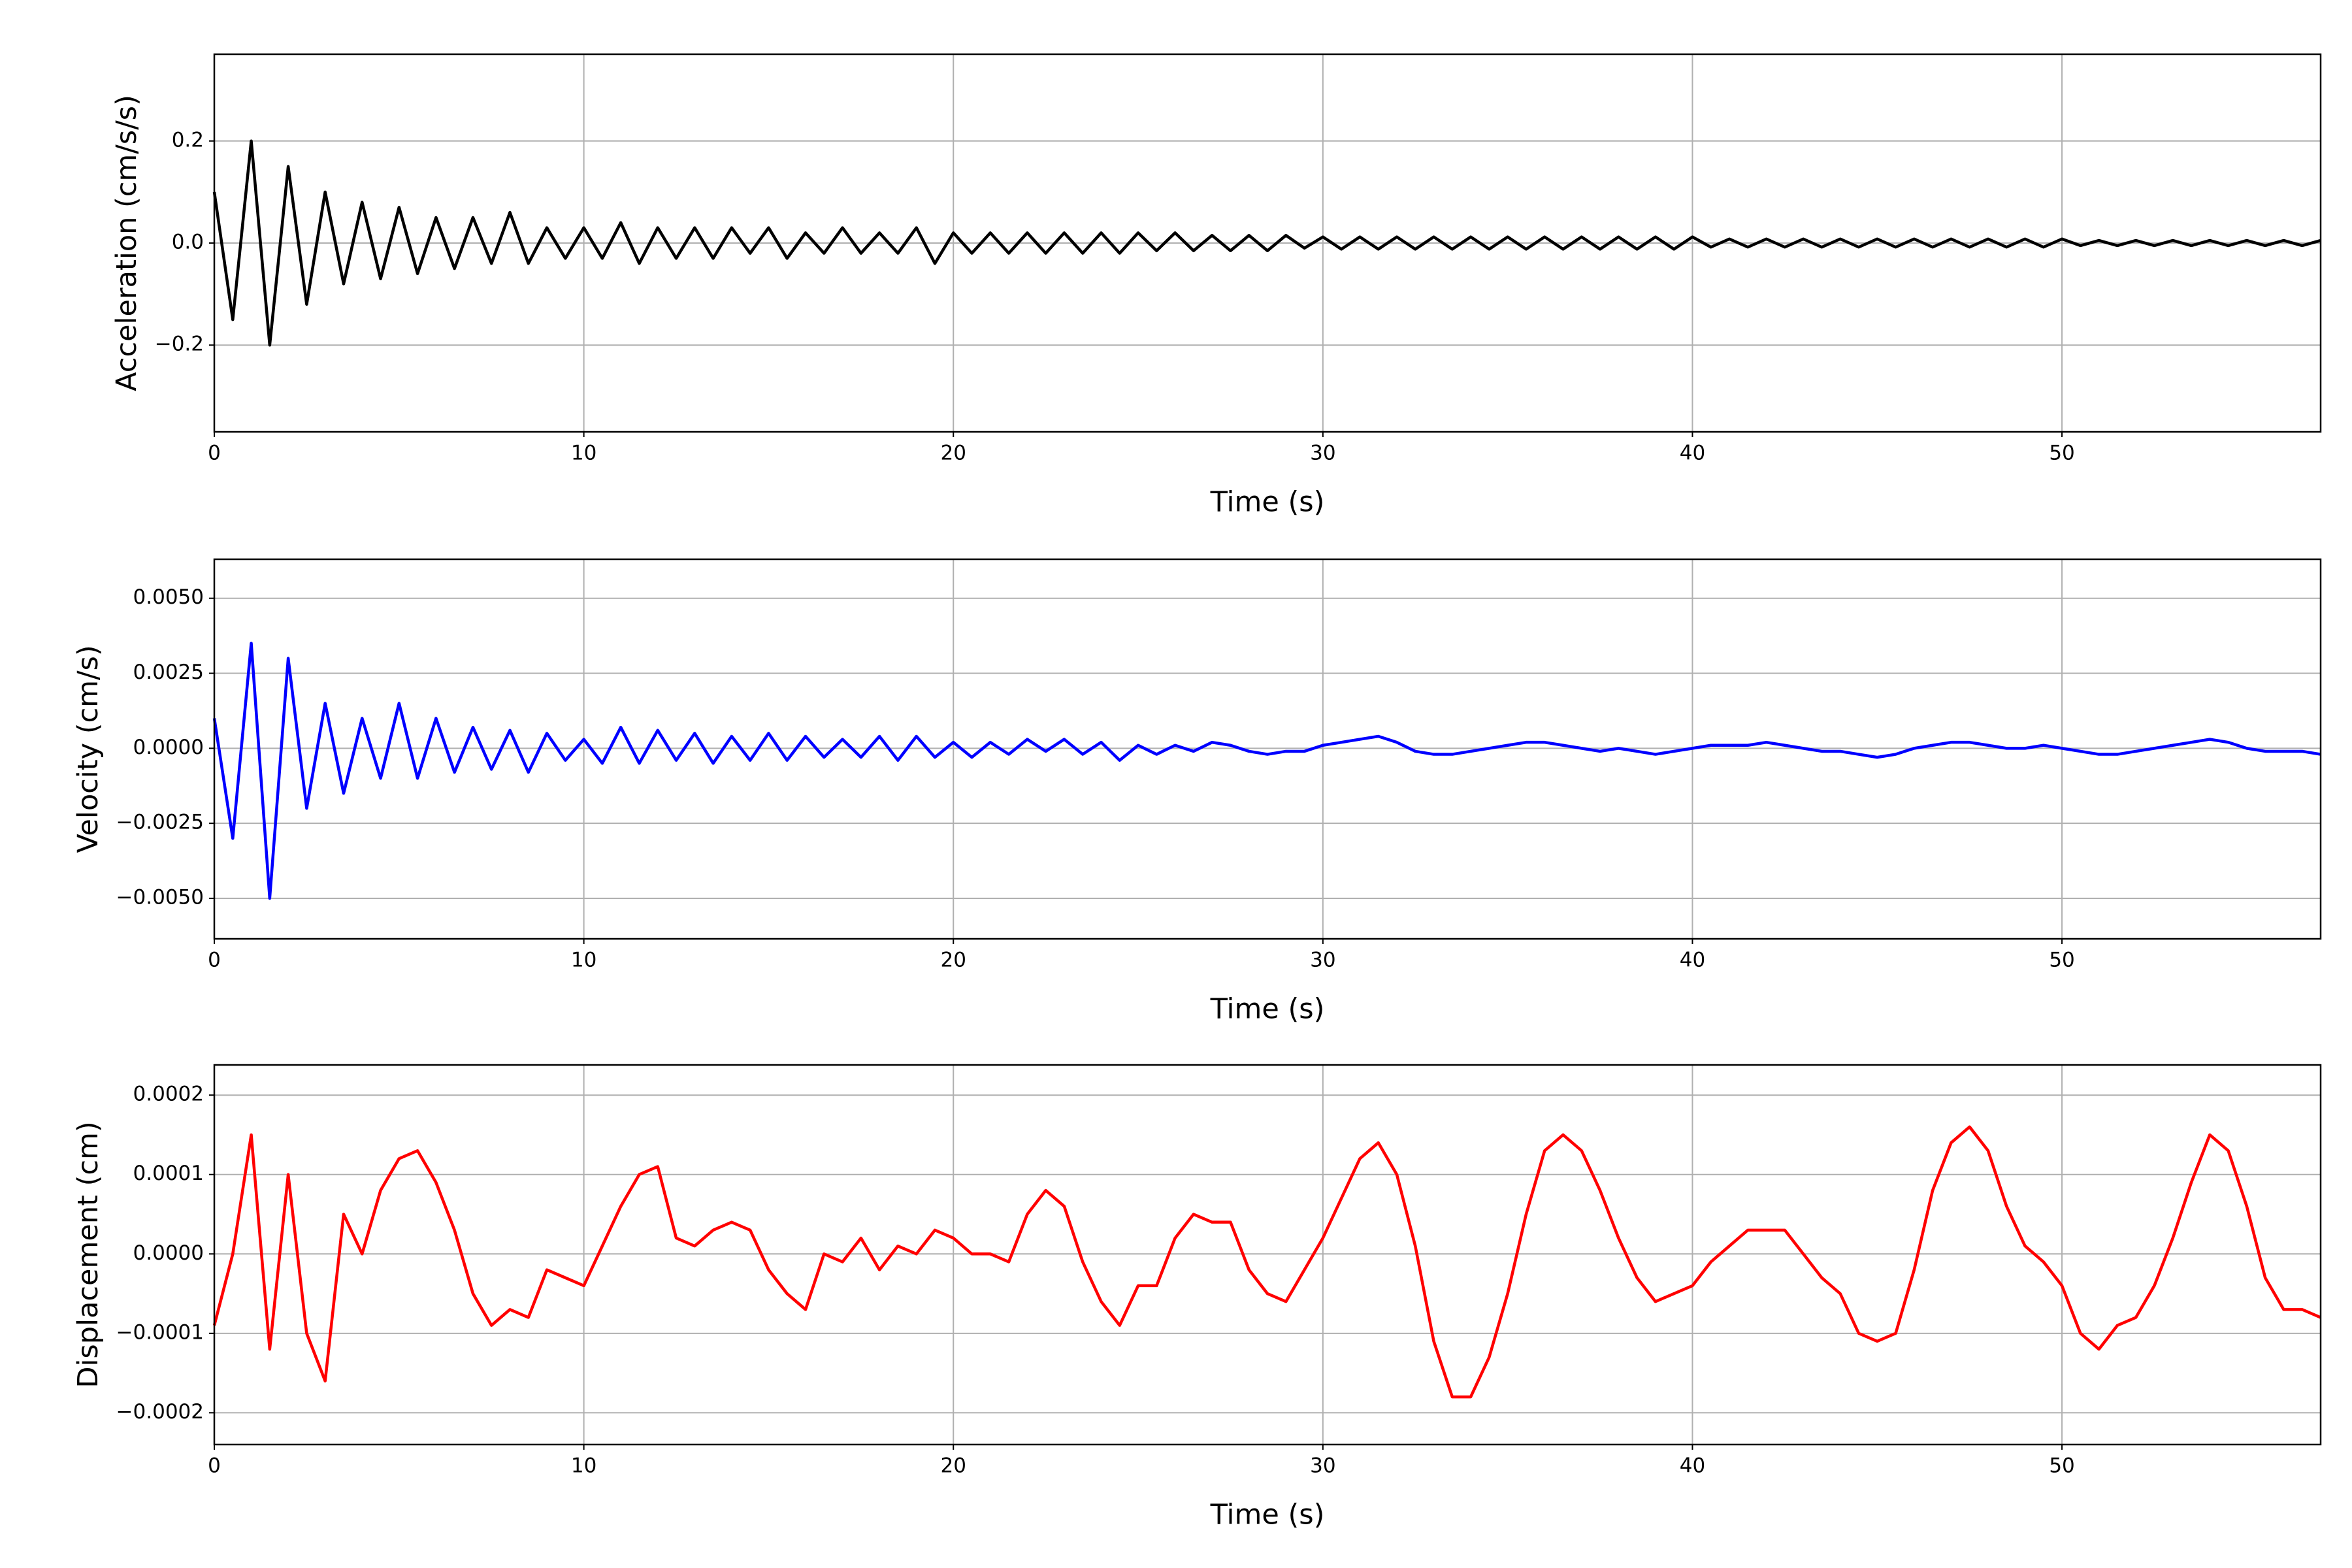 The width and height of the screenshot is (2352, 1568). Describe the element at coordinates (88, 1254) in the screenshot. I see `y-axis-label: Displacement (cm)` at that location.